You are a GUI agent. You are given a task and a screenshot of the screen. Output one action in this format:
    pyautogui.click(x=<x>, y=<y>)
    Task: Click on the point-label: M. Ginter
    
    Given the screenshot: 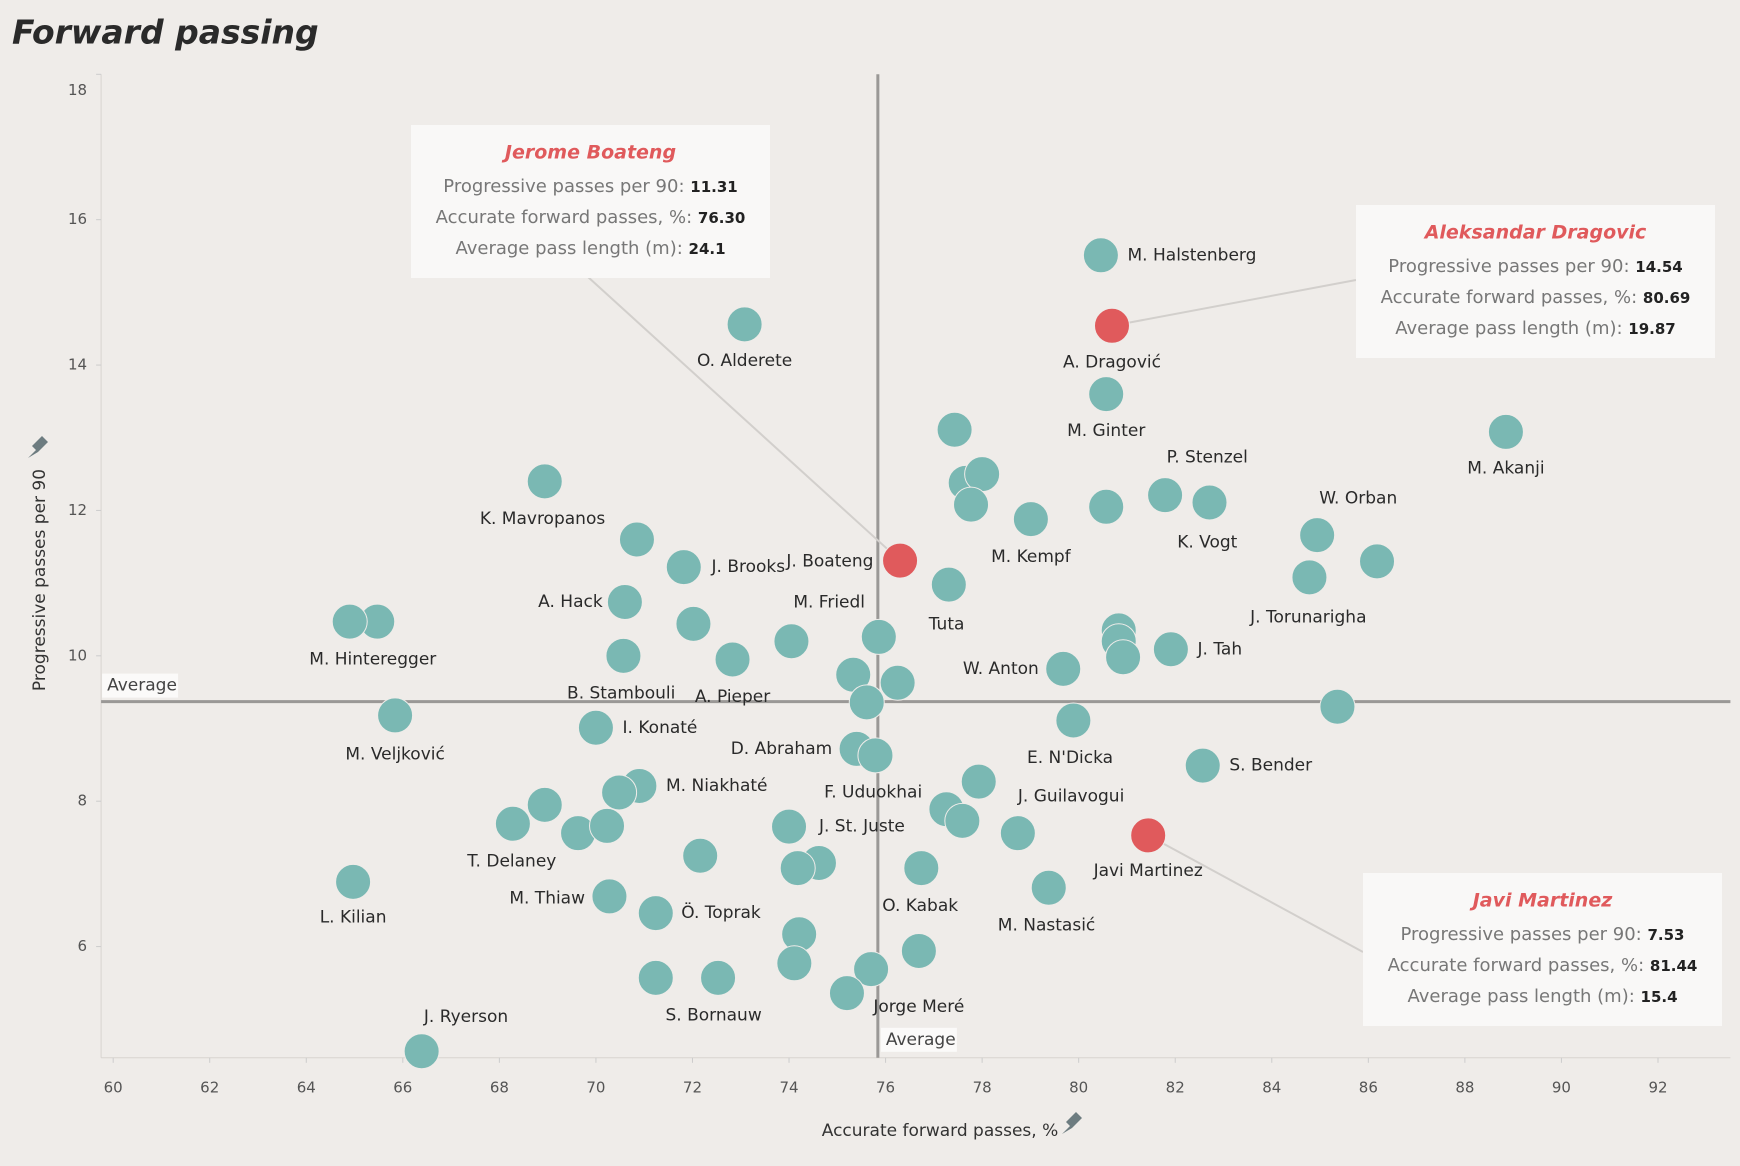 What is the action you would take?
    pyautogui.click(x=1106, y=431)
    